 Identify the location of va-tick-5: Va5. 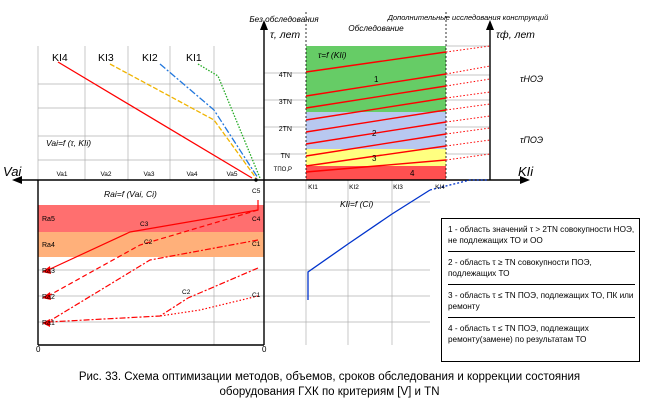
(231, 174).